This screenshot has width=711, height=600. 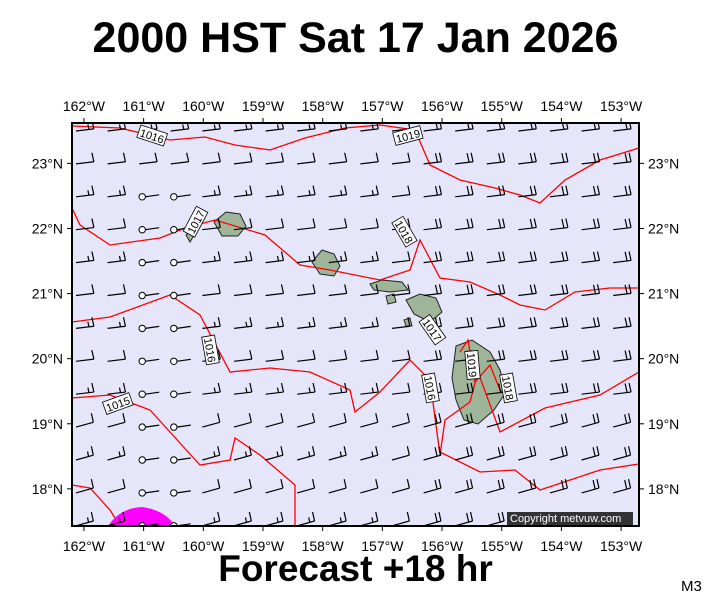 I want to click on lat-label-right: 20°N, so click(x=663, y=359).